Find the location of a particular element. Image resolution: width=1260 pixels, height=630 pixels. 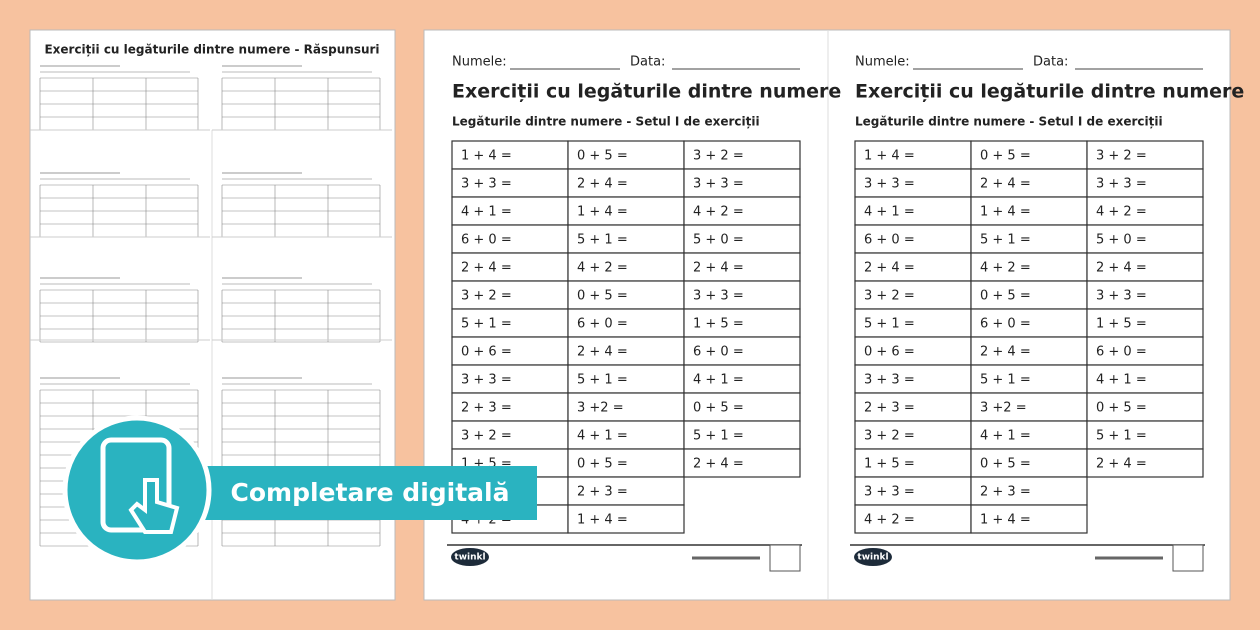

digital-badge: Completare digitală is located at coordinates (299, 490).